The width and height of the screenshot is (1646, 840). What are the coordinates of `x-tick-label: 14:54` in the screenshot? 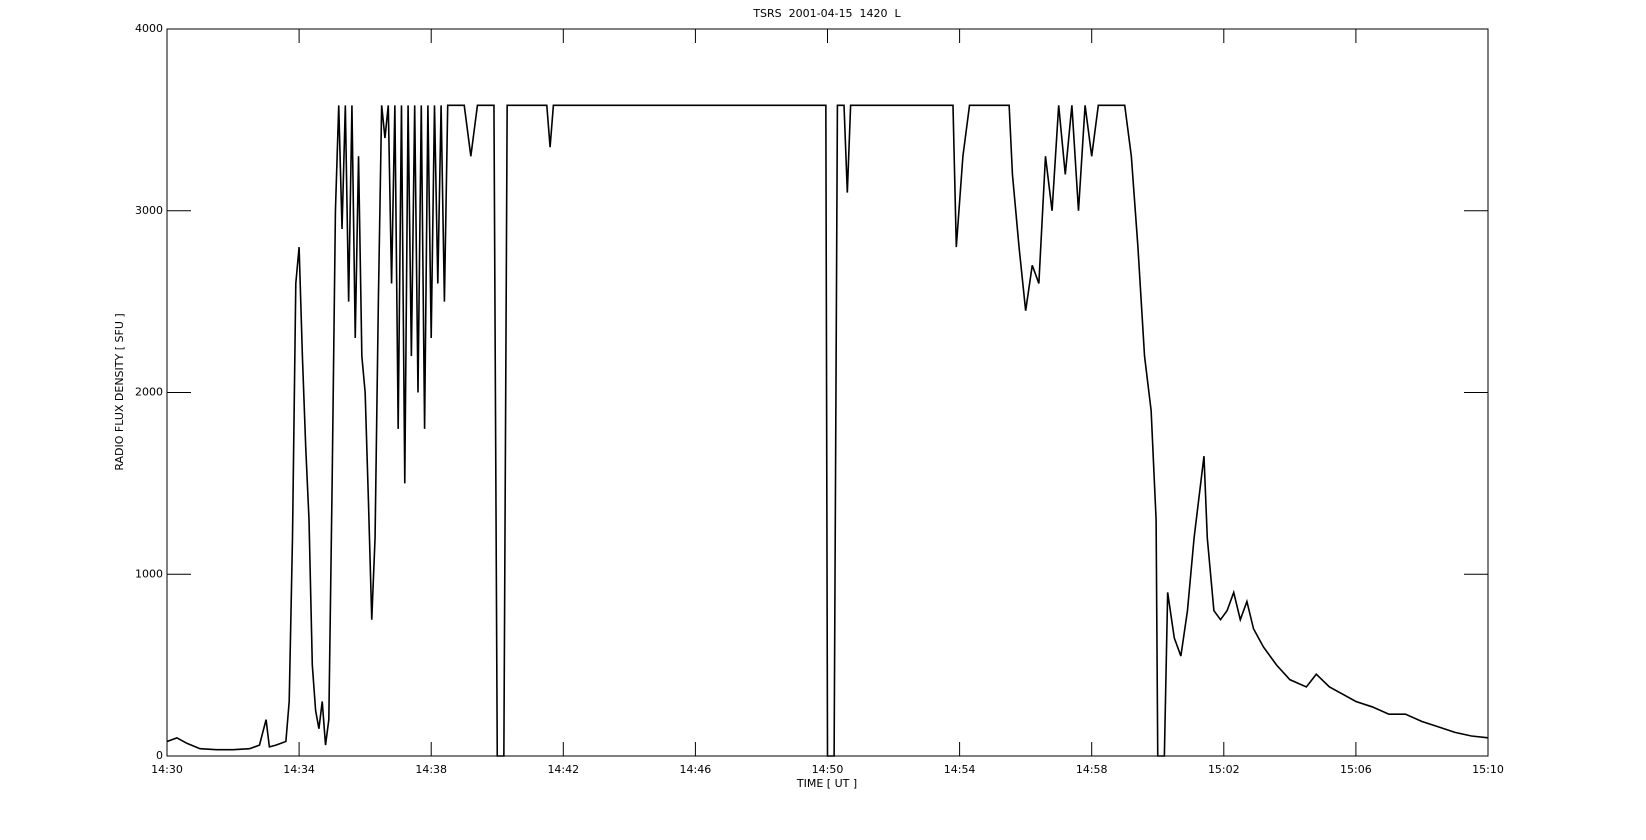 It's located at (960, 769).